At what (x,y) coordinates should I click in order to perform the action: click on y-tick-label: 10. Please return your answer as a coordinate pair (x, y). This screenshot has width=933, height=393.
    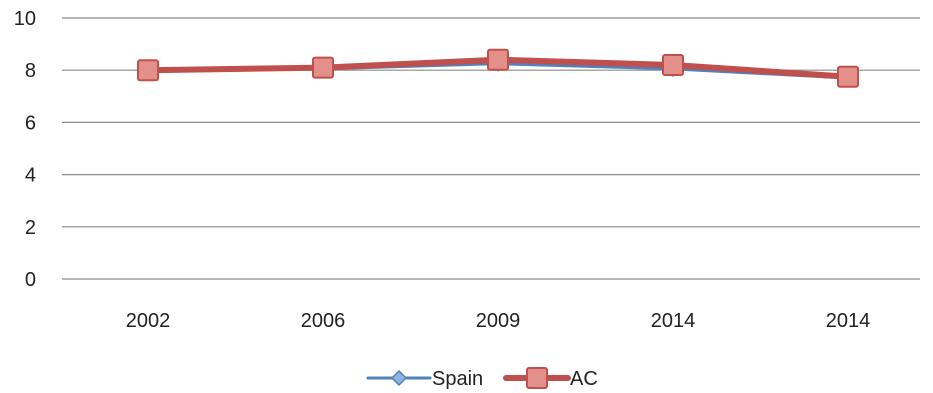
    Looking at the image, I should click on (25, 19).